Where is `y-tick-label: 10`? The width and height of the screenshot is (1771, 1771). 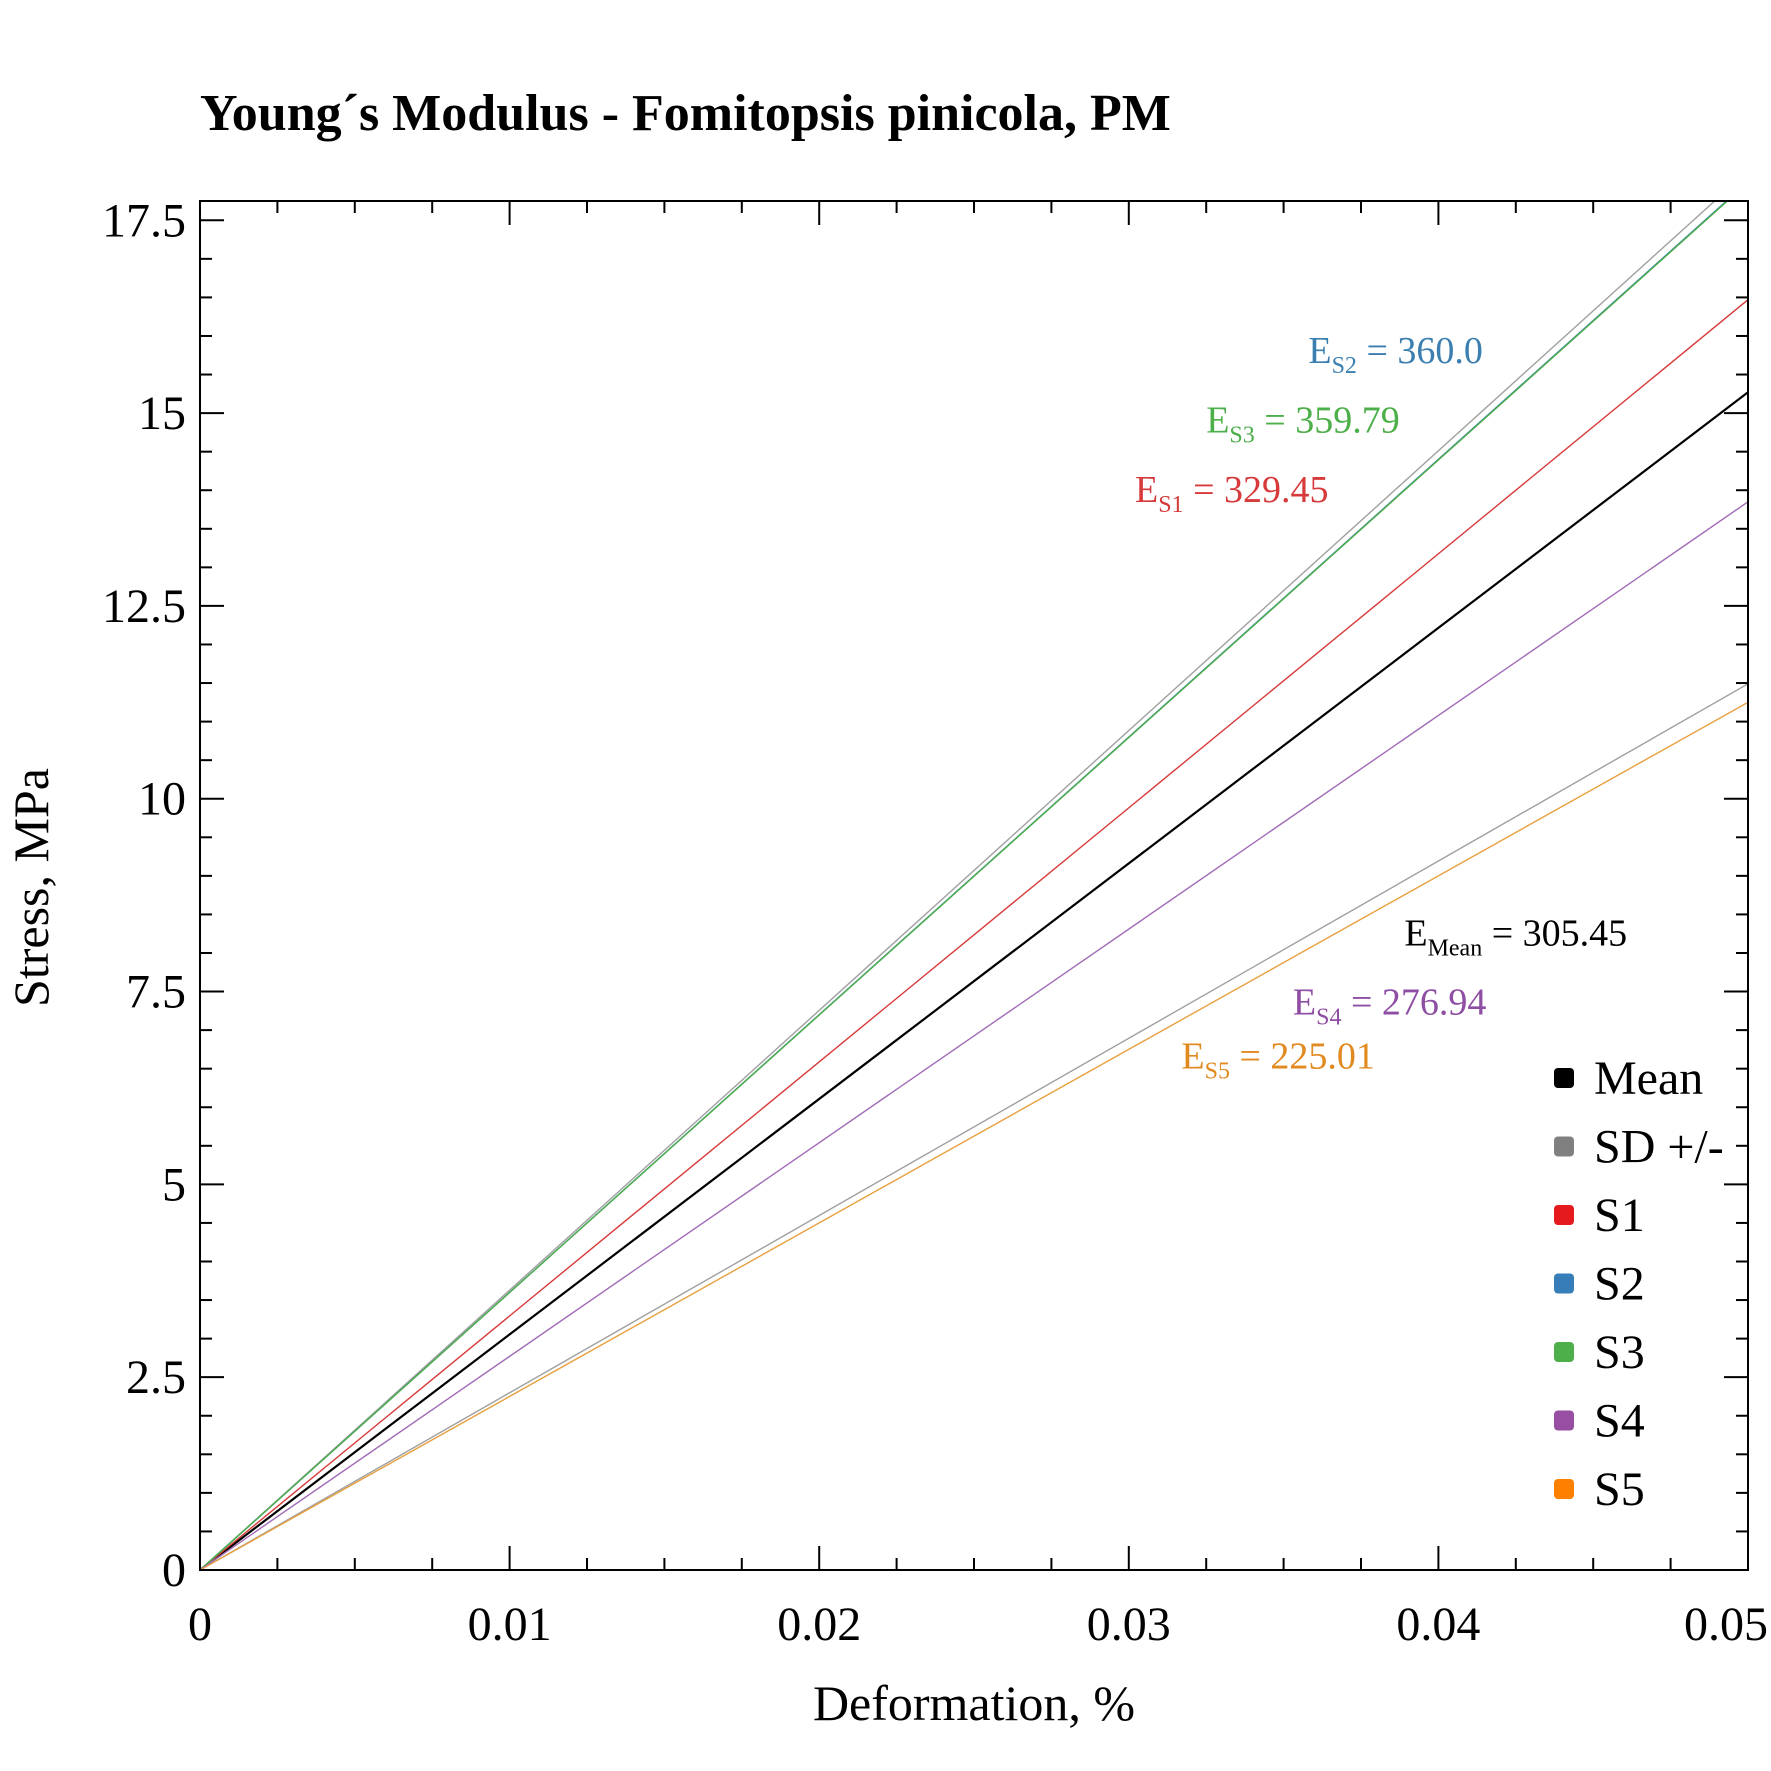 y-tick-label: 10 is located at coordinates (162, 799).